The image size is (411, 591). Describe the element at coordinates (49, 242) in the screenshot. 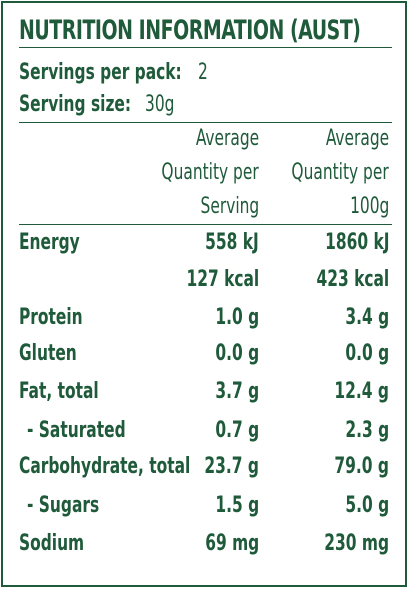

I see `row-label-energy: Energy` at that location.